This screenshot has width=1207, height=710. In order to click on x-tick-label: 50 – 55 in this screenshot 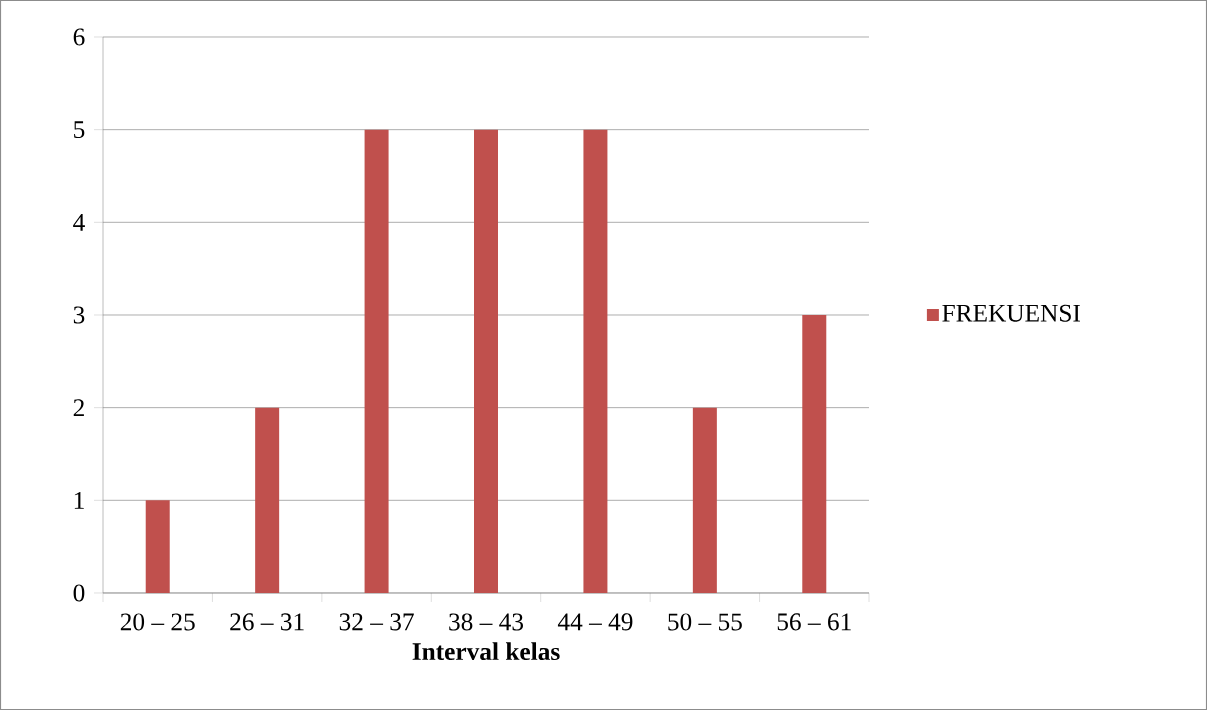, I will do `click(705, 622)`.